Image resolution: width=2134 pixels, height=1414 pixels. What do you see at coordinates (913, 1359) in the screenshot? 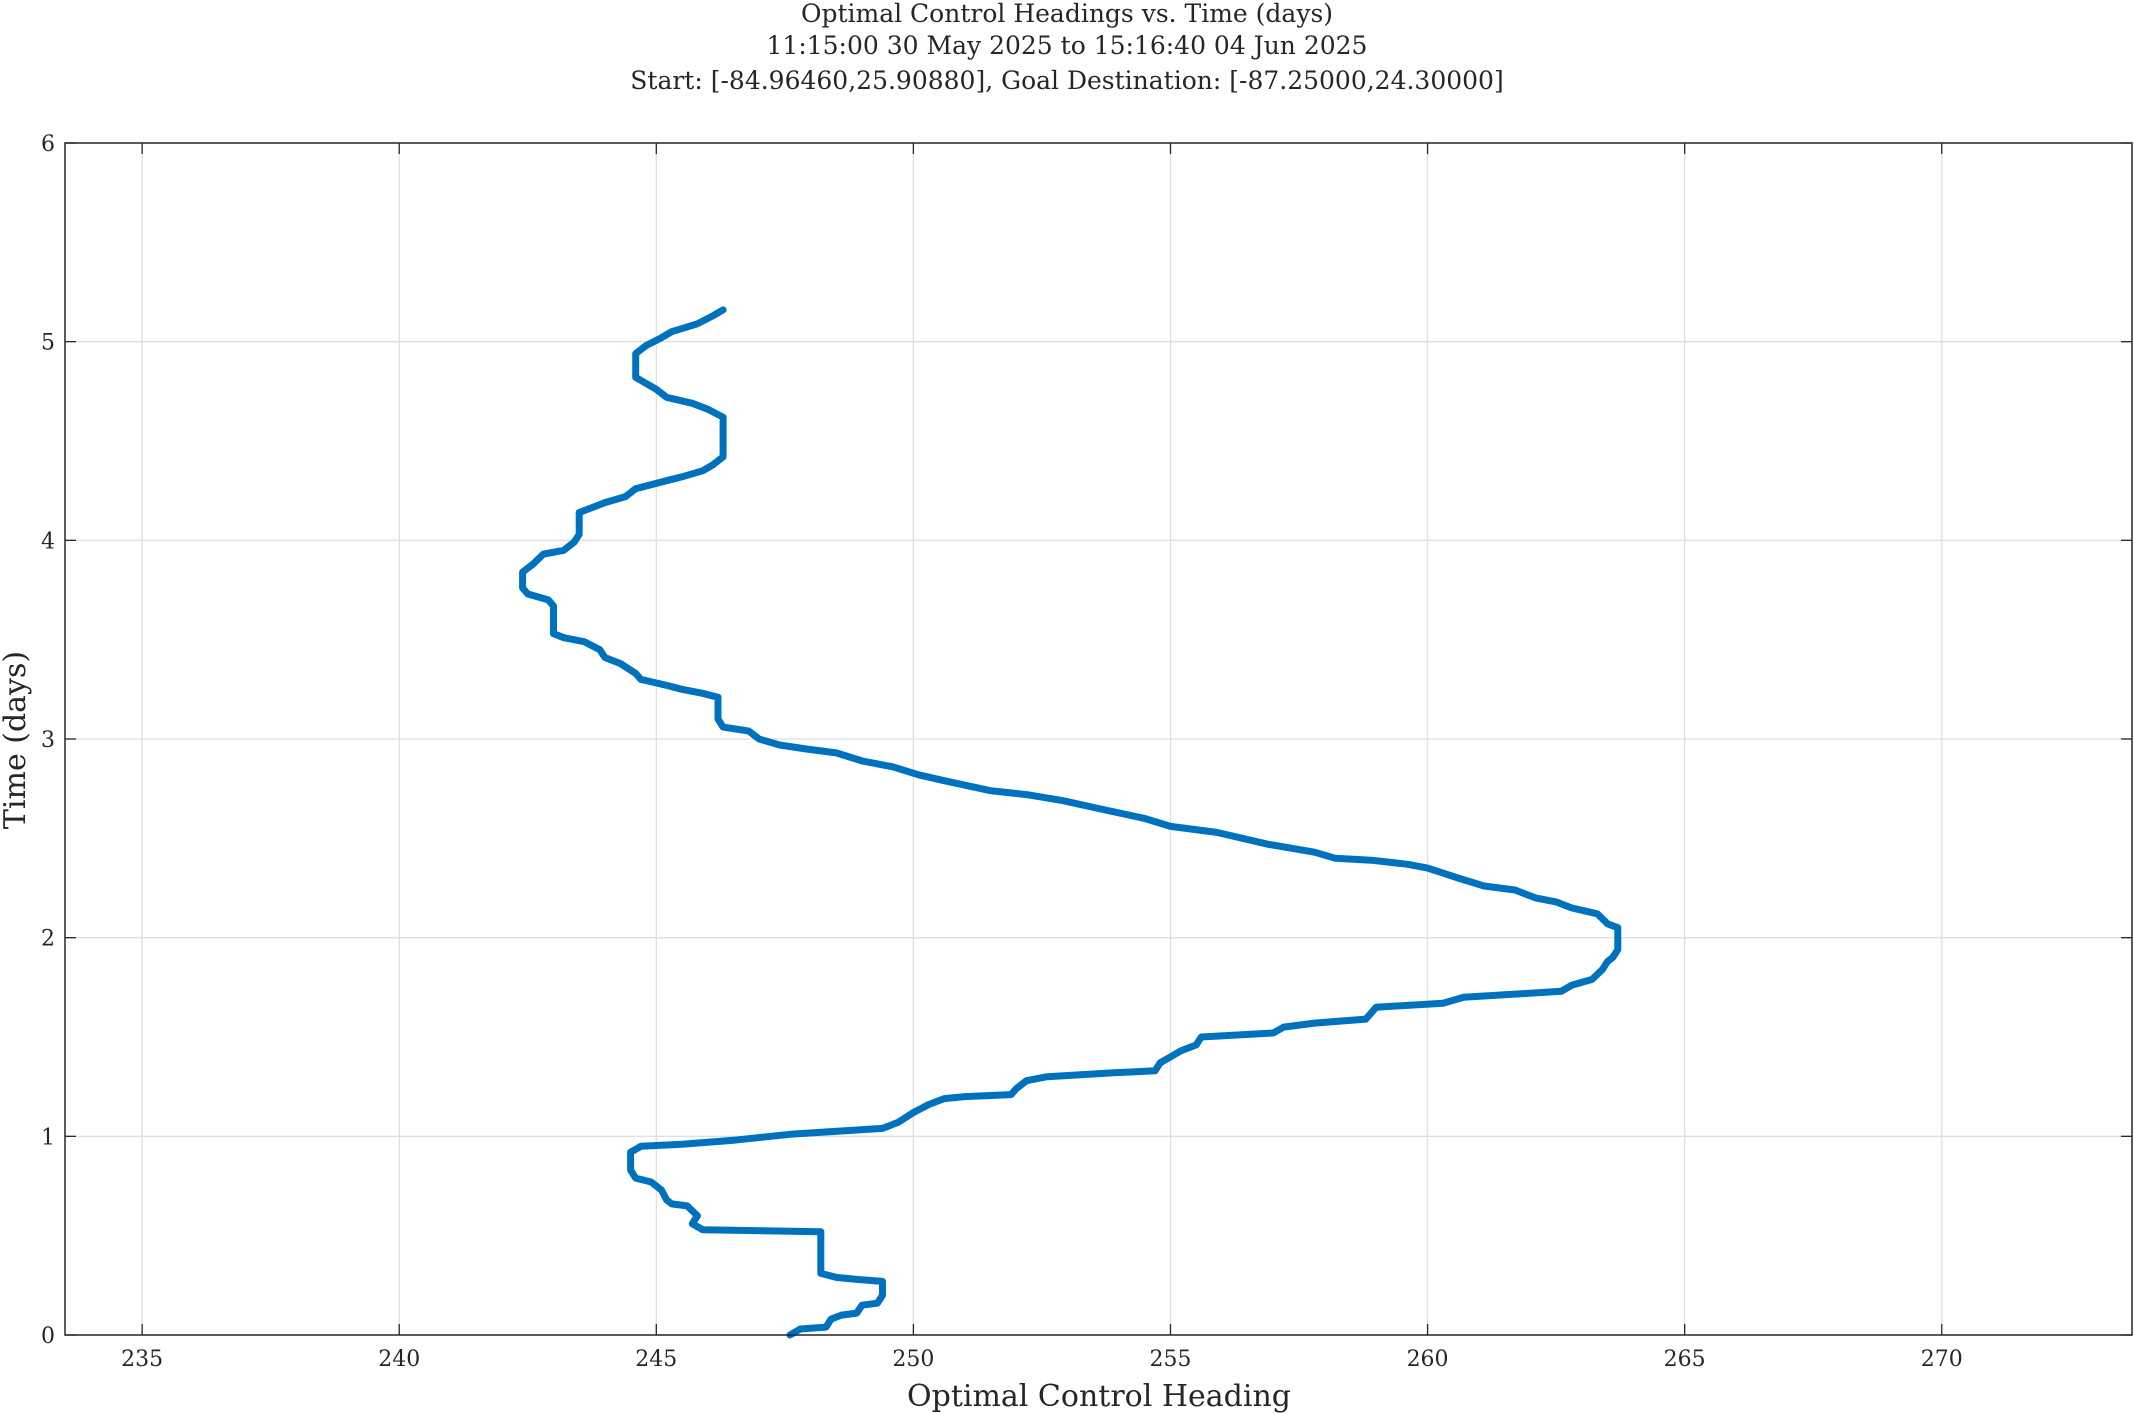
I see `x-tick-label: 250` at bounding box center [913, 1359].